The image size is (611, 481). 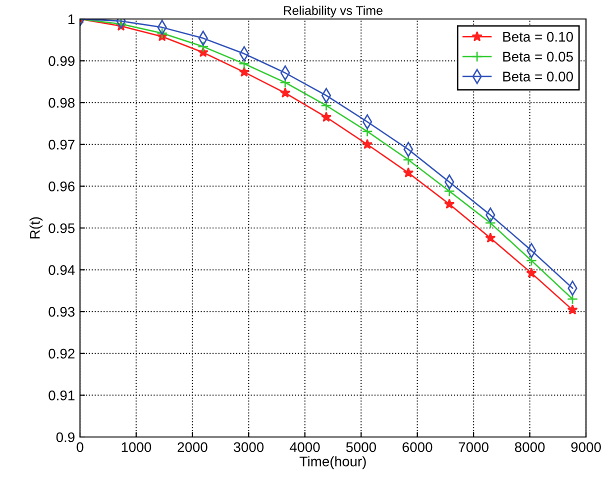 What do you see at coordinates (65, 437) in the screenshot?
I see `y-tick-label: 0.9` at bounding box center [65, 437].